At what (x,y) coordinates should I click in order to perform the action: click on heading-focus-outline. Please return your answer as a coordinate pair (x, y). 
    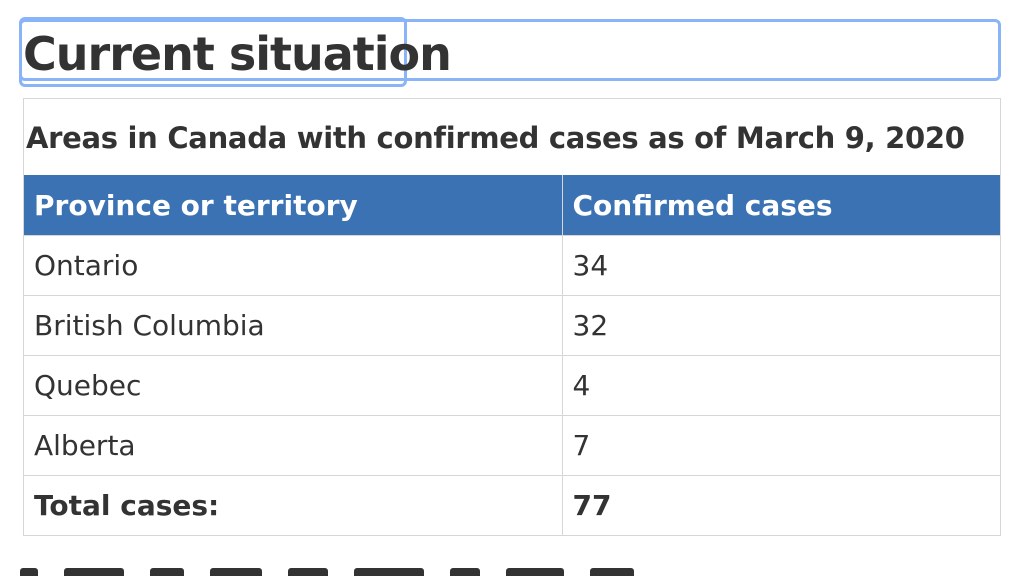
    Looking at the image, I should click on (213, 52).